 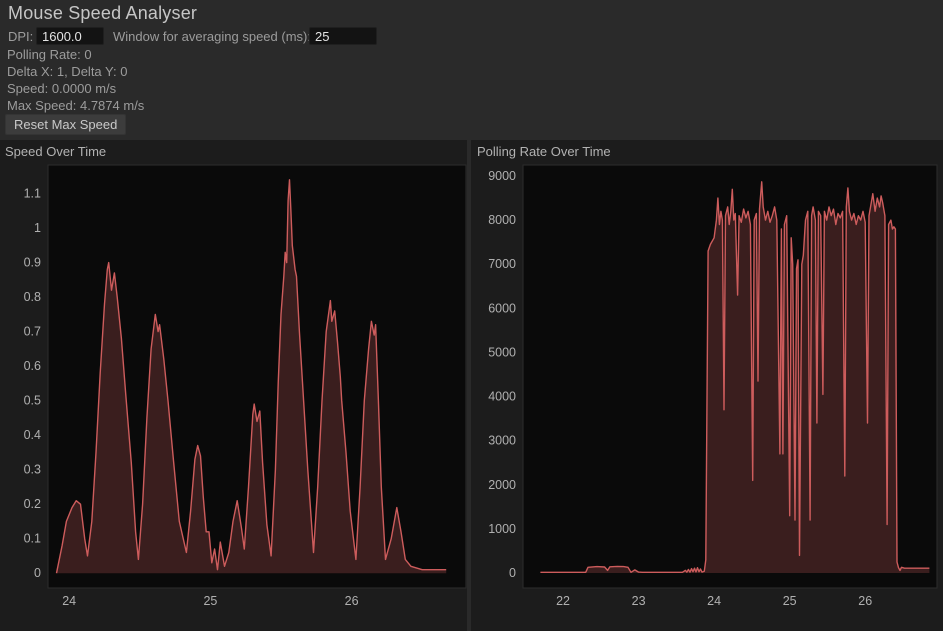 What do you see at coordinates (502, 220) in the screenshot?
I see `svg-text: 8000` at bounding box center [502, 220].